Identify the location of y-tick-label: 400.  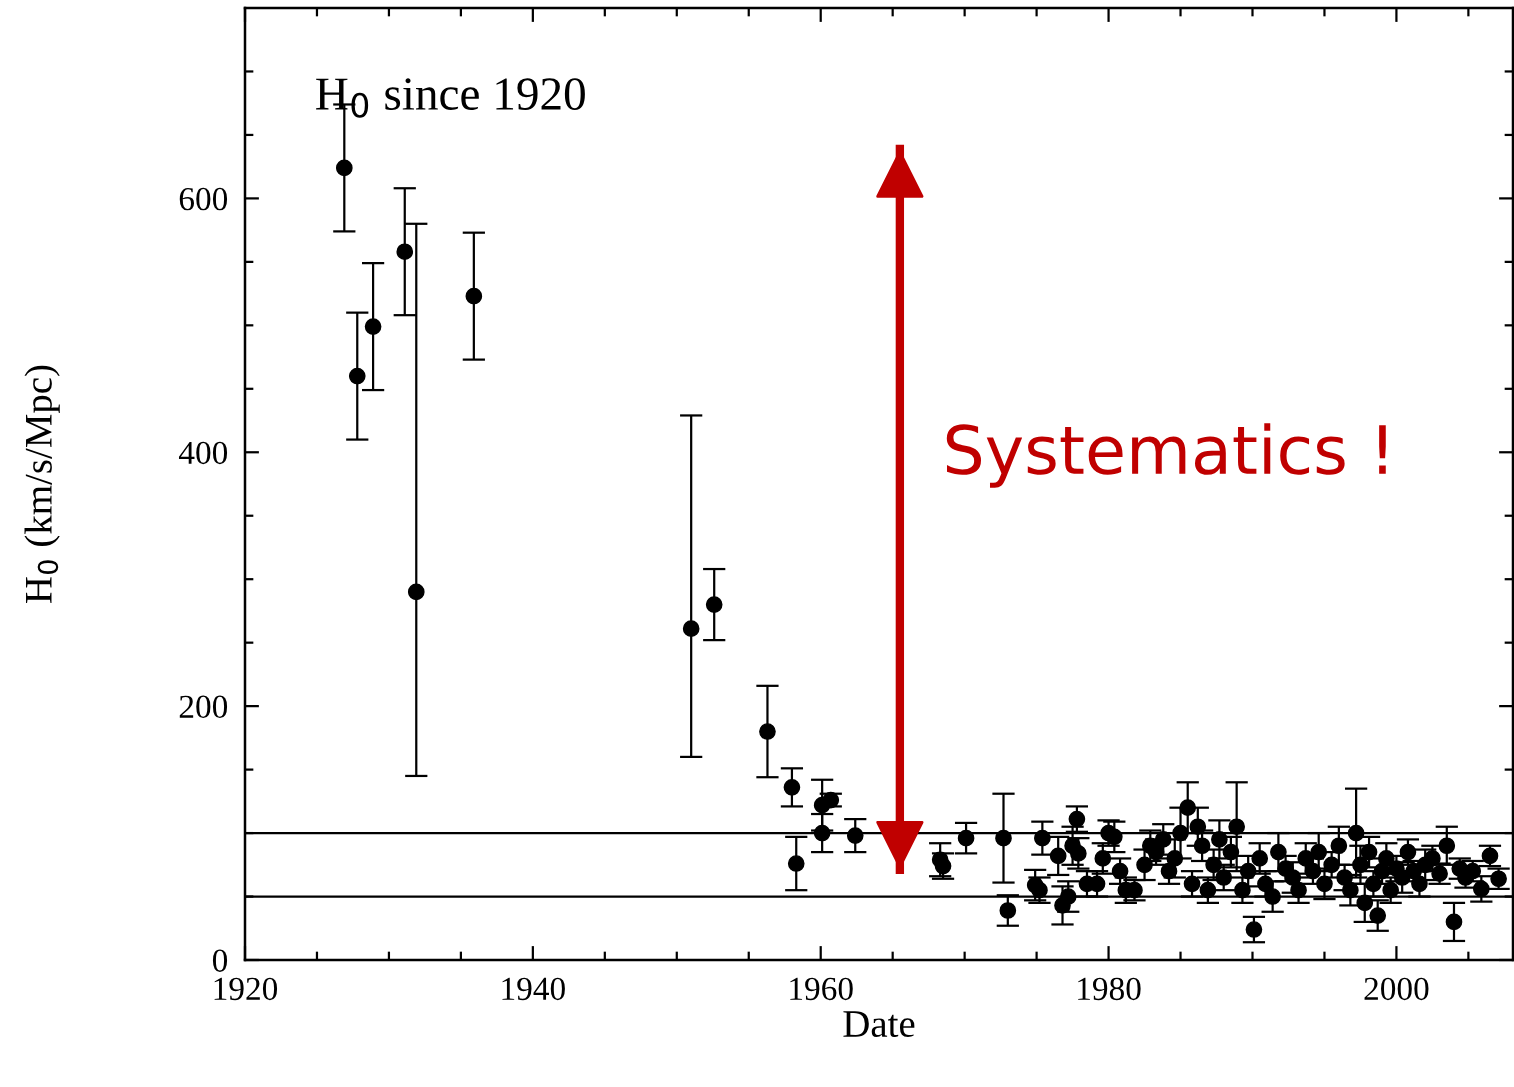
(203, 453).